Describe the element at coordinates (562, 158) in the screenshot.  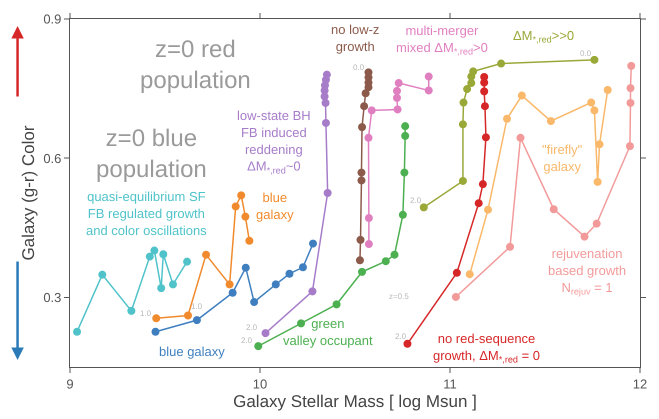
I see `series-label: "firefly" galaxy` at that location.